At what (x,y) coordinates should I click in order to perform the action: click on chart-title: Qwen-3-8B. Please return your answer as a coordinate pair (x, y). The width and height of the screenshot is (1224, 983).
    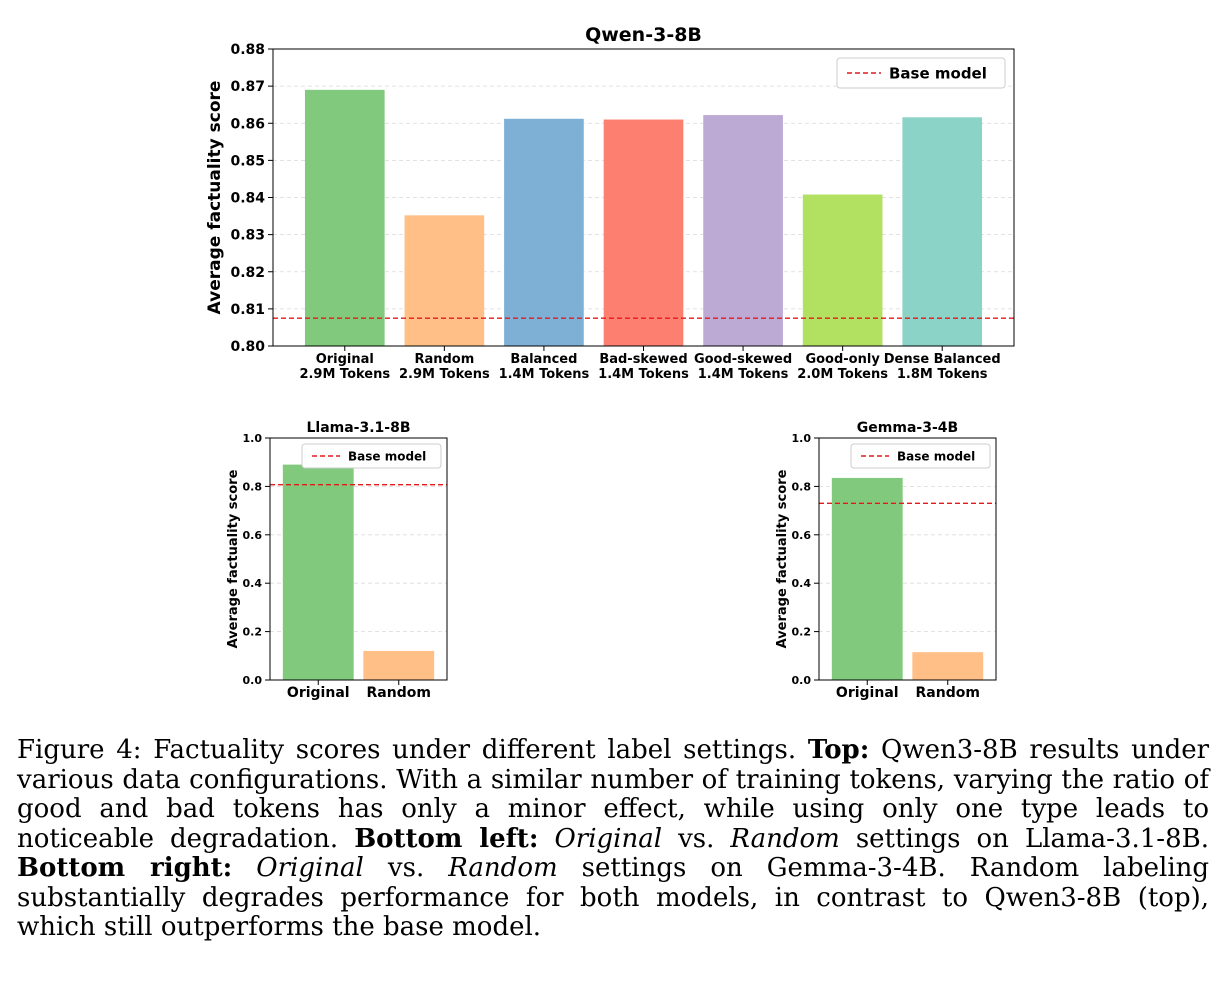
    Looking at the image, I should click on (643, 35).